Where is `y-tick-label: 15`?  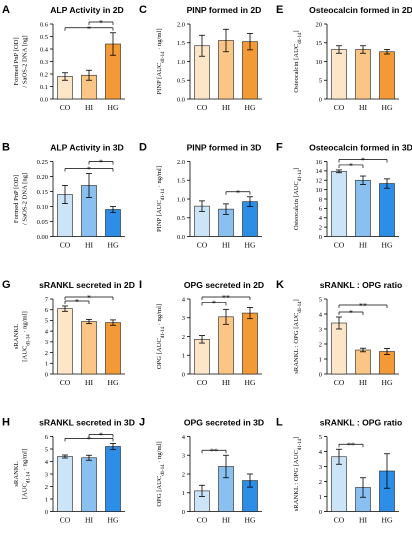
y-tick-label: 15 is located at coordinates (319, 43).